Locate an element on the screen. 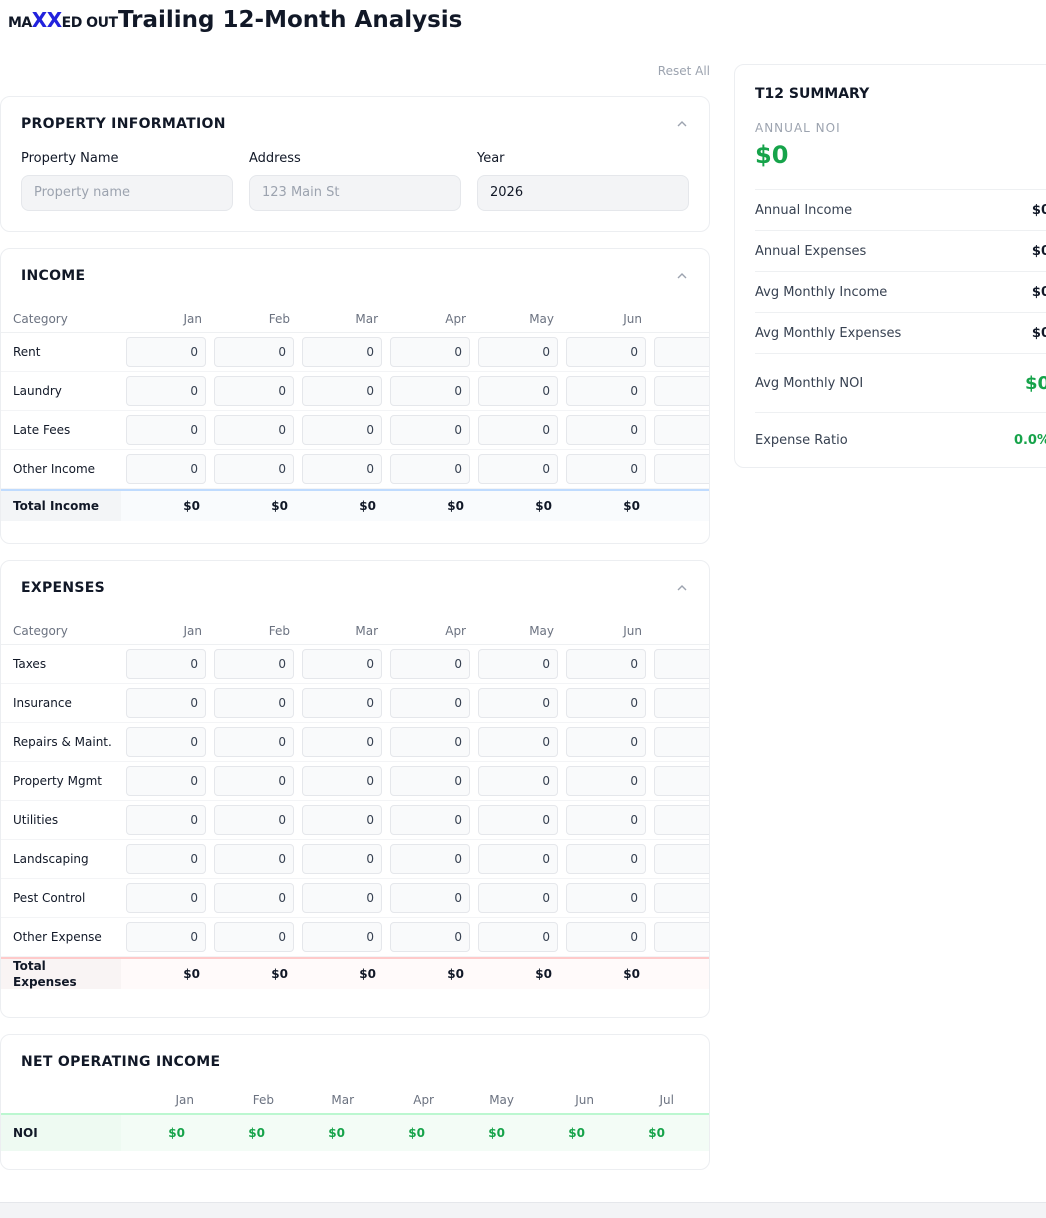  text-input: Property name is located at coordinates (127, 193).